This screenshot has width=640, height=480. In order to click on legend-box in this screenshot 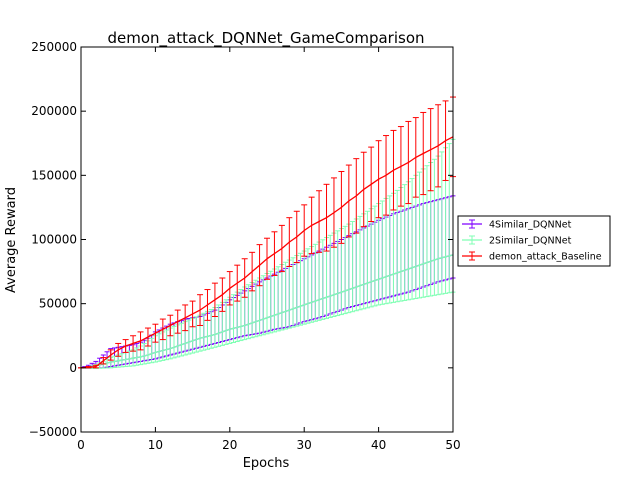, I will do `click(534, 241)`.